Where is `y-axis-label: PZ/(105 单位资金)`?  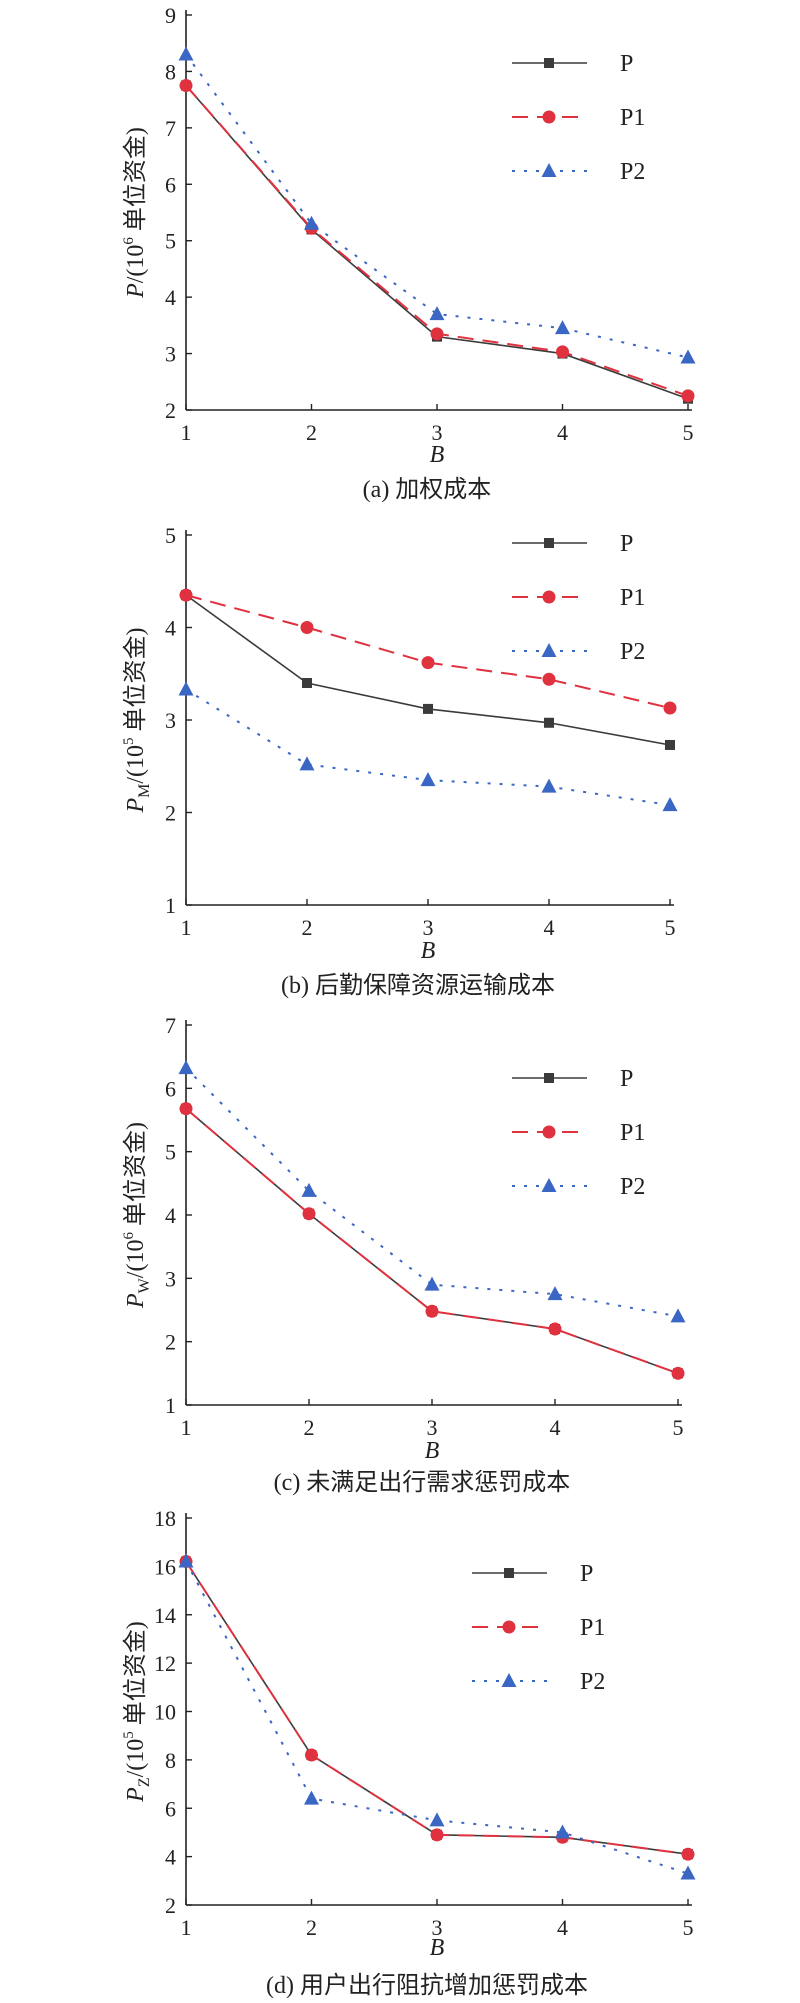 y-axis-label: PZ/(105 单位资金) is located at coordinates (137, 1712).